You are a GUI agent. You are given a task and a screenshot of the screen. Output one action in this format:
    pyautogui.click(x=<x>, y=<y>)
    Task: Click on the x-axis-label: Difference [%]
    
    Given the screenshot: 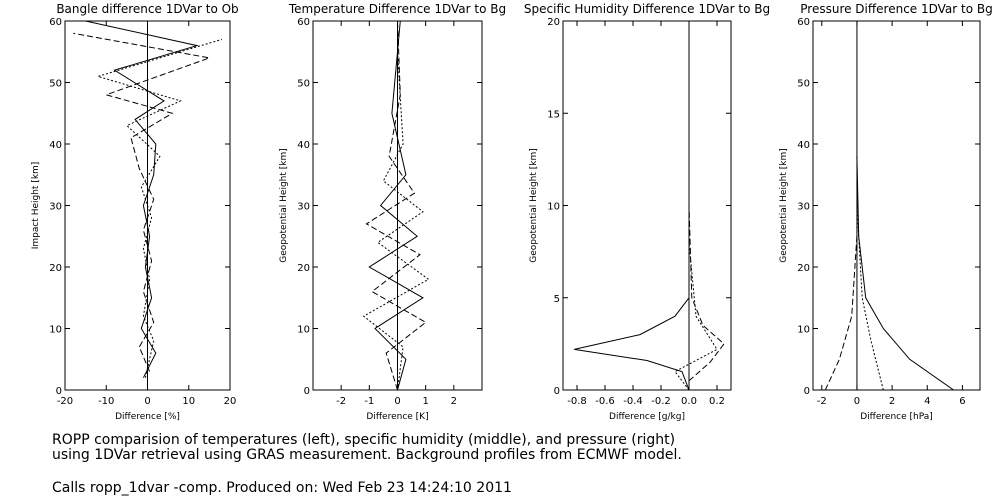 What is the action you would take?
    pyautogui.click(x=147, y=417)
    